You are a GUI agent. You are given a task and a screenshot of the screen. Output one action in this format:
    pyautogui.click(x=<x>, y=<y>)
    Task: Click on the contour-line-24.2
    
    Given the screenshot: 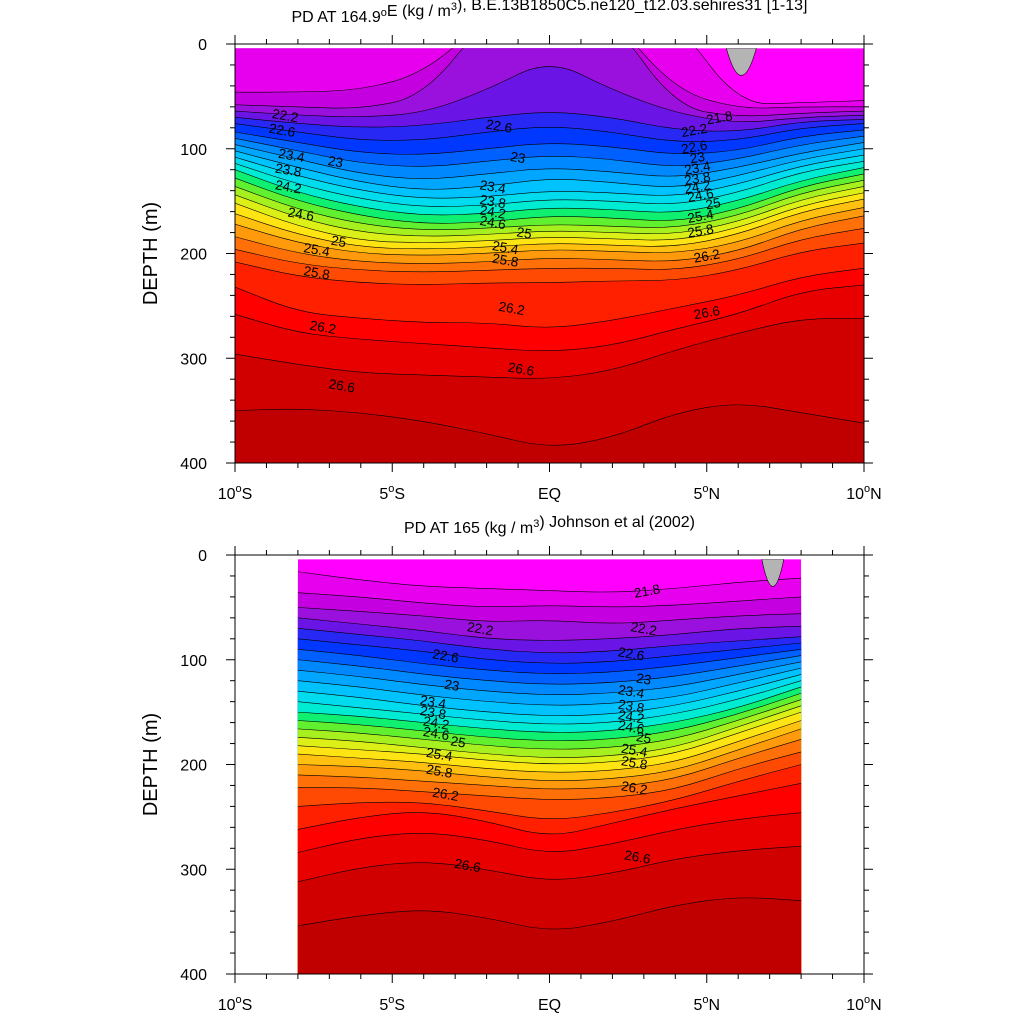 What is the action you would take?
    pyautogui.click(x=549, y=191)
    